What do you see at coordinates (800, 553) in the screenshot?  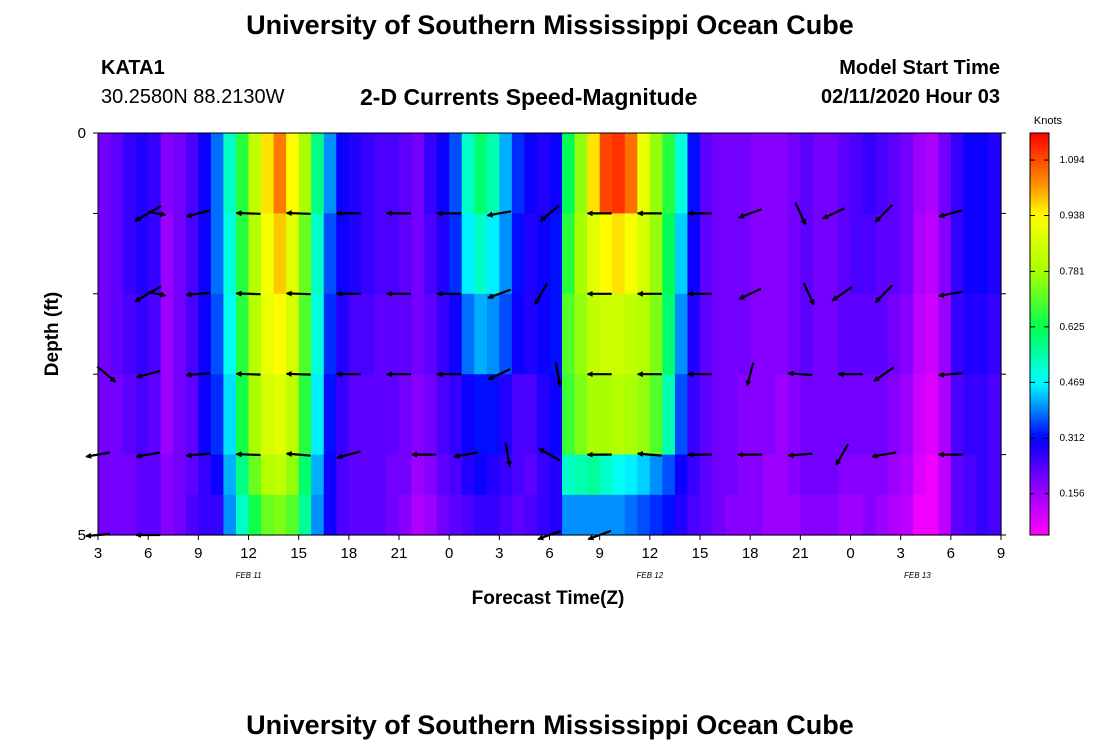 I see `x-tick-label: 21` at bounding box center [800, 553].